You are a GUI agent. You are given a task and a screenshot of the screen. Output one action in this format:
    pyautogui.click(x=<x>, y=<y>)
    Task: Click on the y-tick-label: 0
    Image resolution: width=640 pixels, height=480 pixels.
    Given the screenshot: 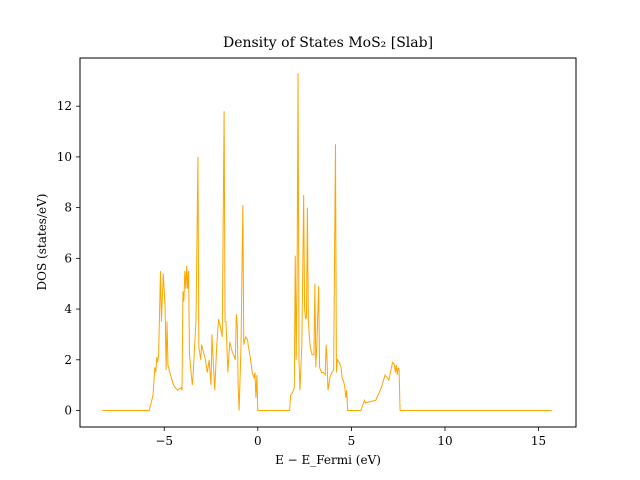 What is the action you would take?
    pyautogui.click(x=68, y=411)
    